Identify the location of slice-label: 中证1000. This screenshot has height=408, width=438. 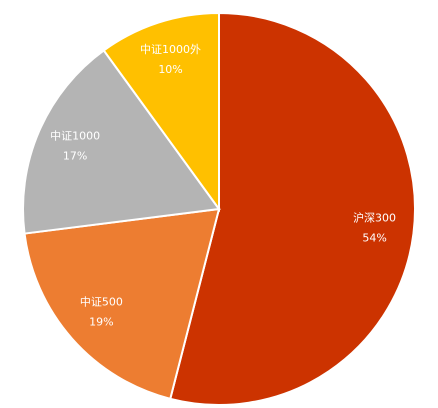
(75, 136).